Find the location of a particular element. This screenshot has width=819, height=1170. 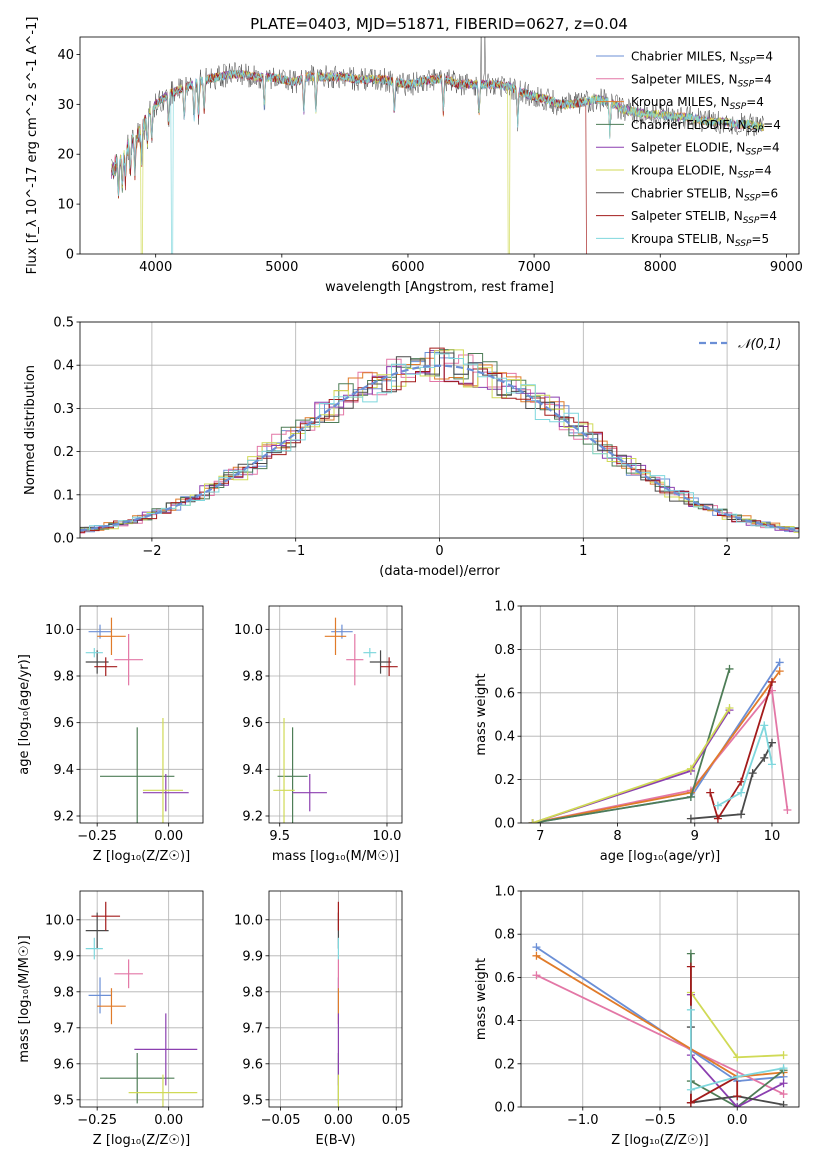

x-tick-label: 0 is located at coordinates (439, 551).